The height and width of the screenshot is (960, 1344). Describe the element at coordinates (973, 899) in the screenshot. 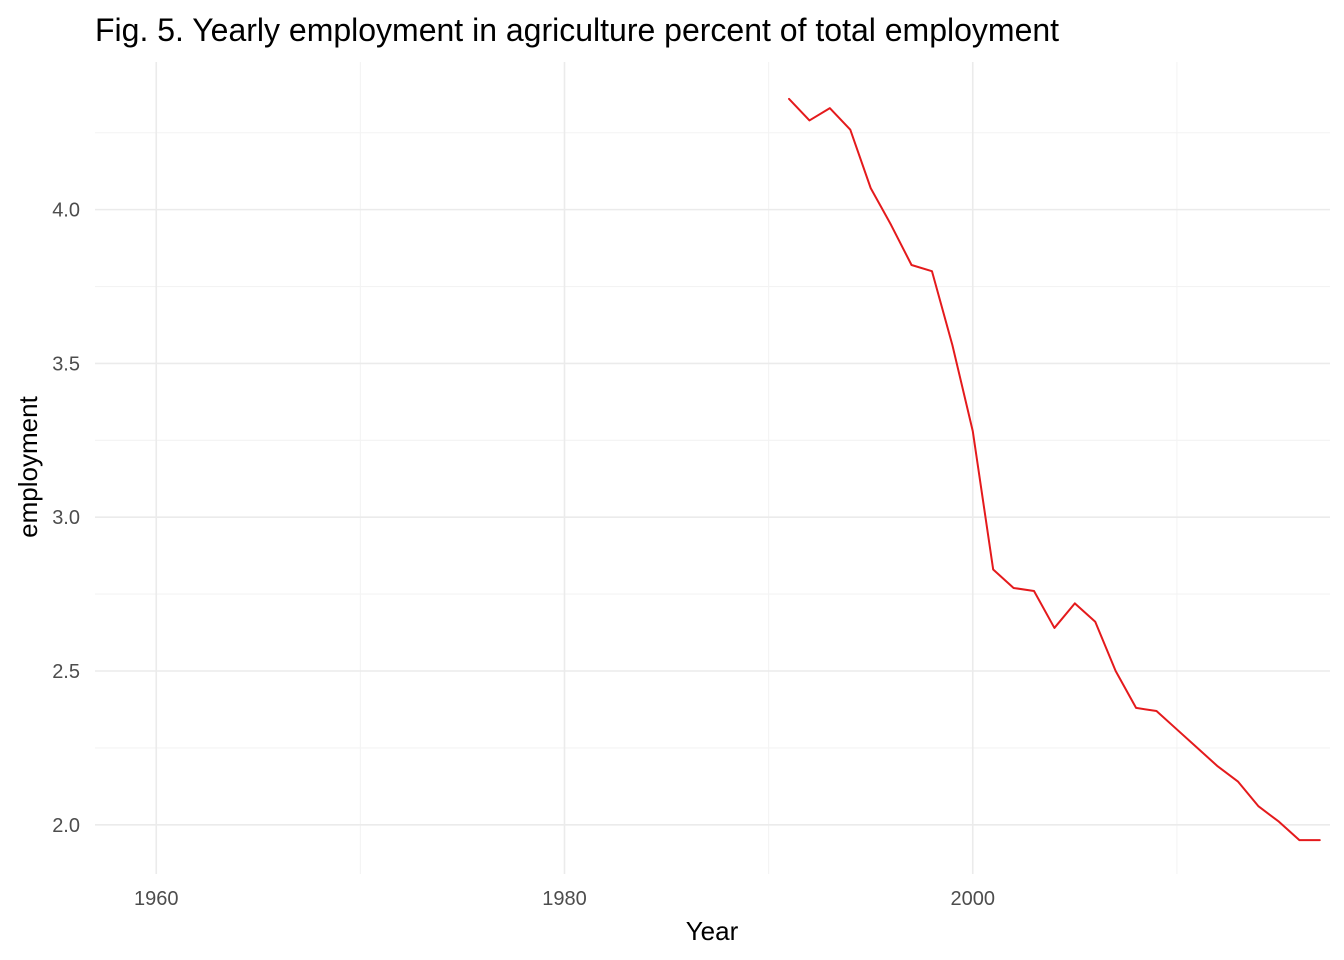

I see `x-tick-label: 2000` at that location.